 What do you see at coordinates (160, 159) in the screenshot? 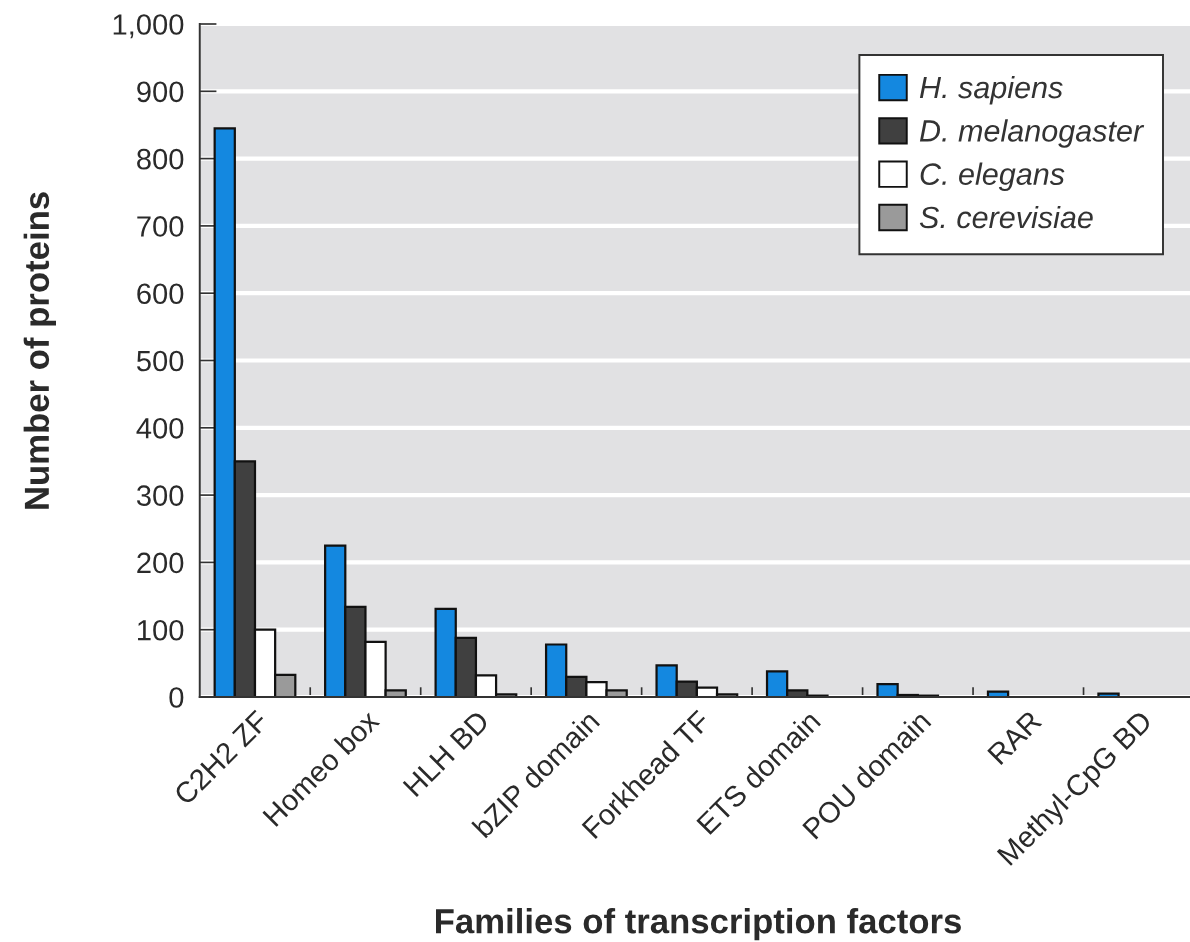
I see `y-tick-label: 800` at bounding box center [160, 159].